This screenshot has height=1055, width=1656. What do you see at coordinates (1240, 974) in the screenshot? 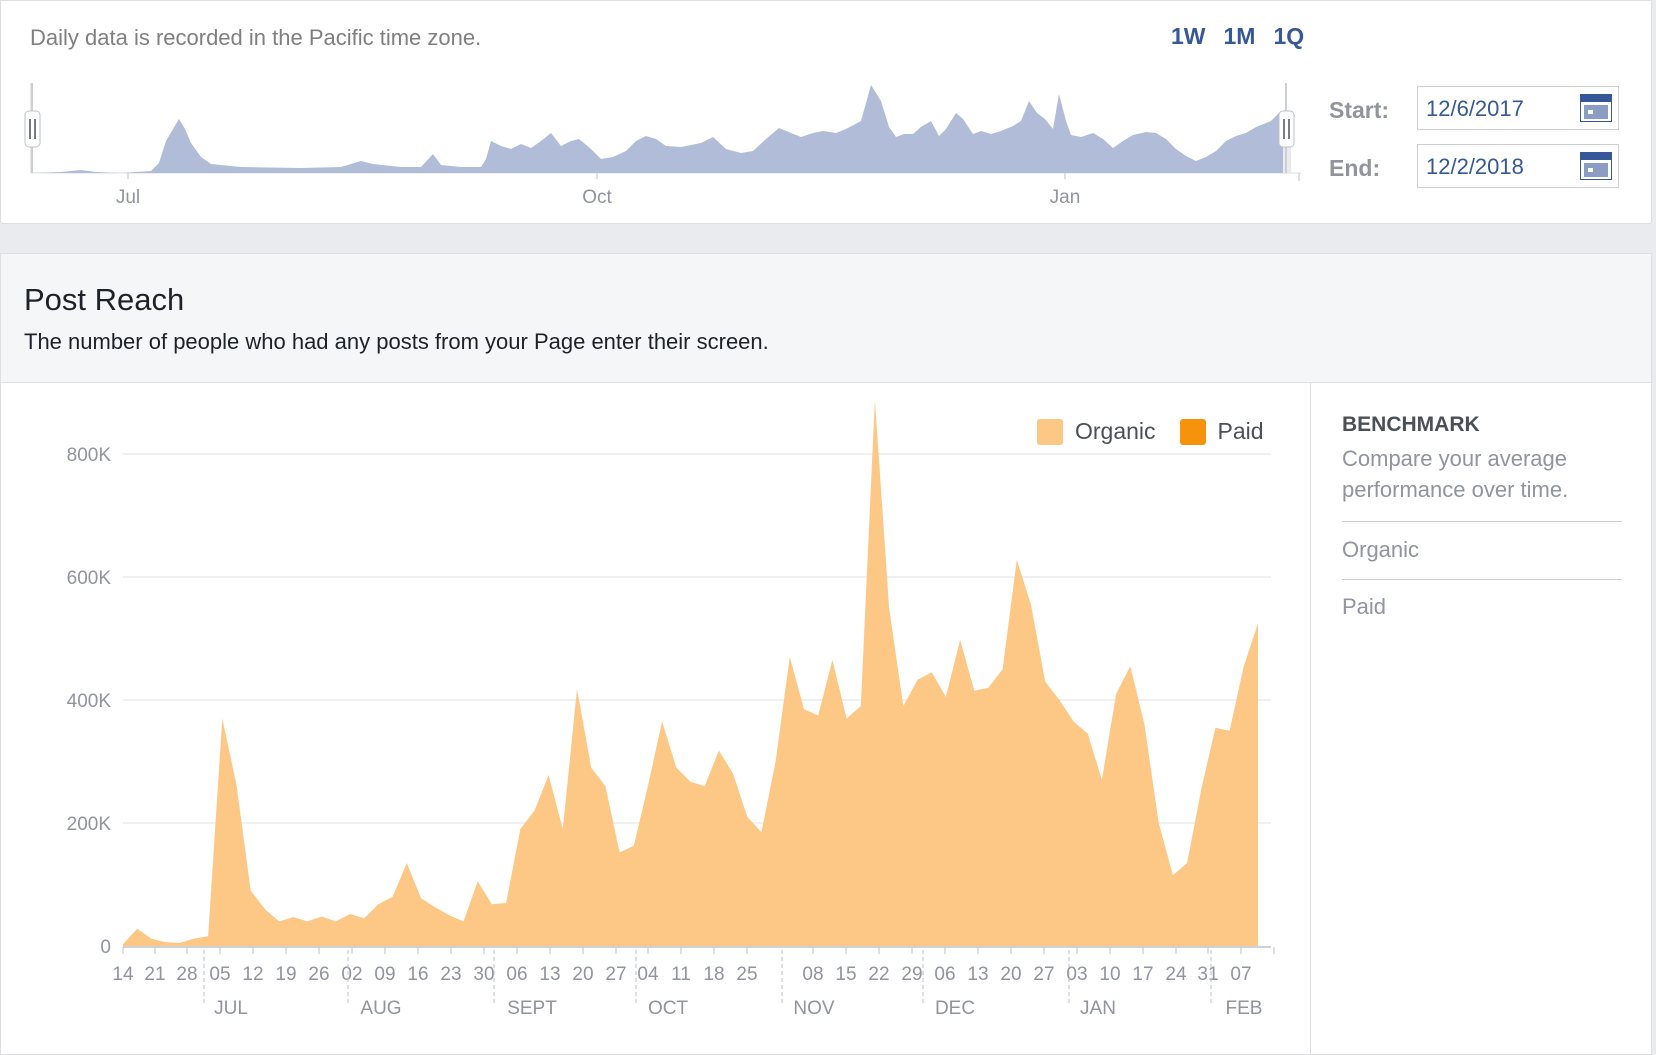
I see `x-tick-label: 07` at bounding box center [1240, 974].